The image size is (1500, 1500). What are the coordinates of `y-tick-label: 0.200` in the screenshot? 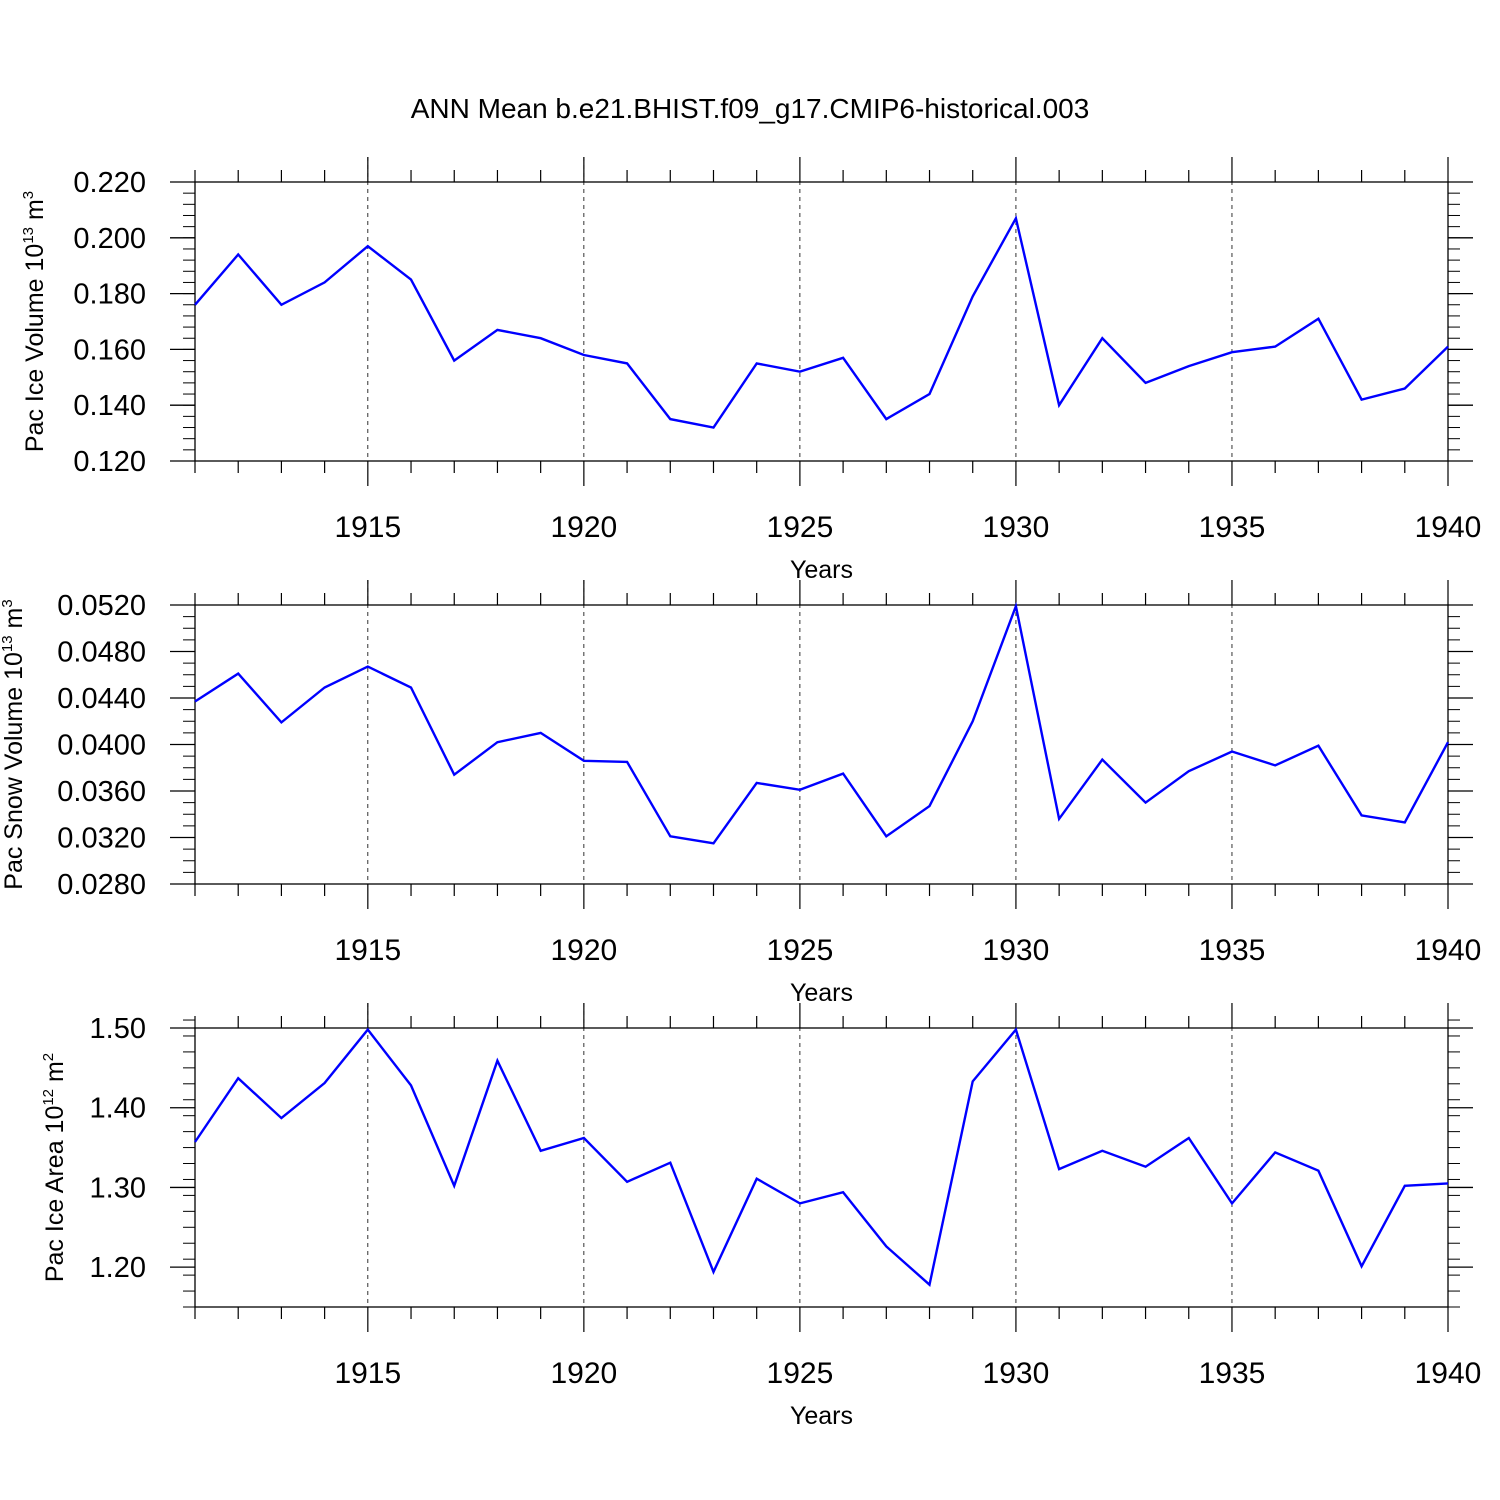 It's located at (109, 239).